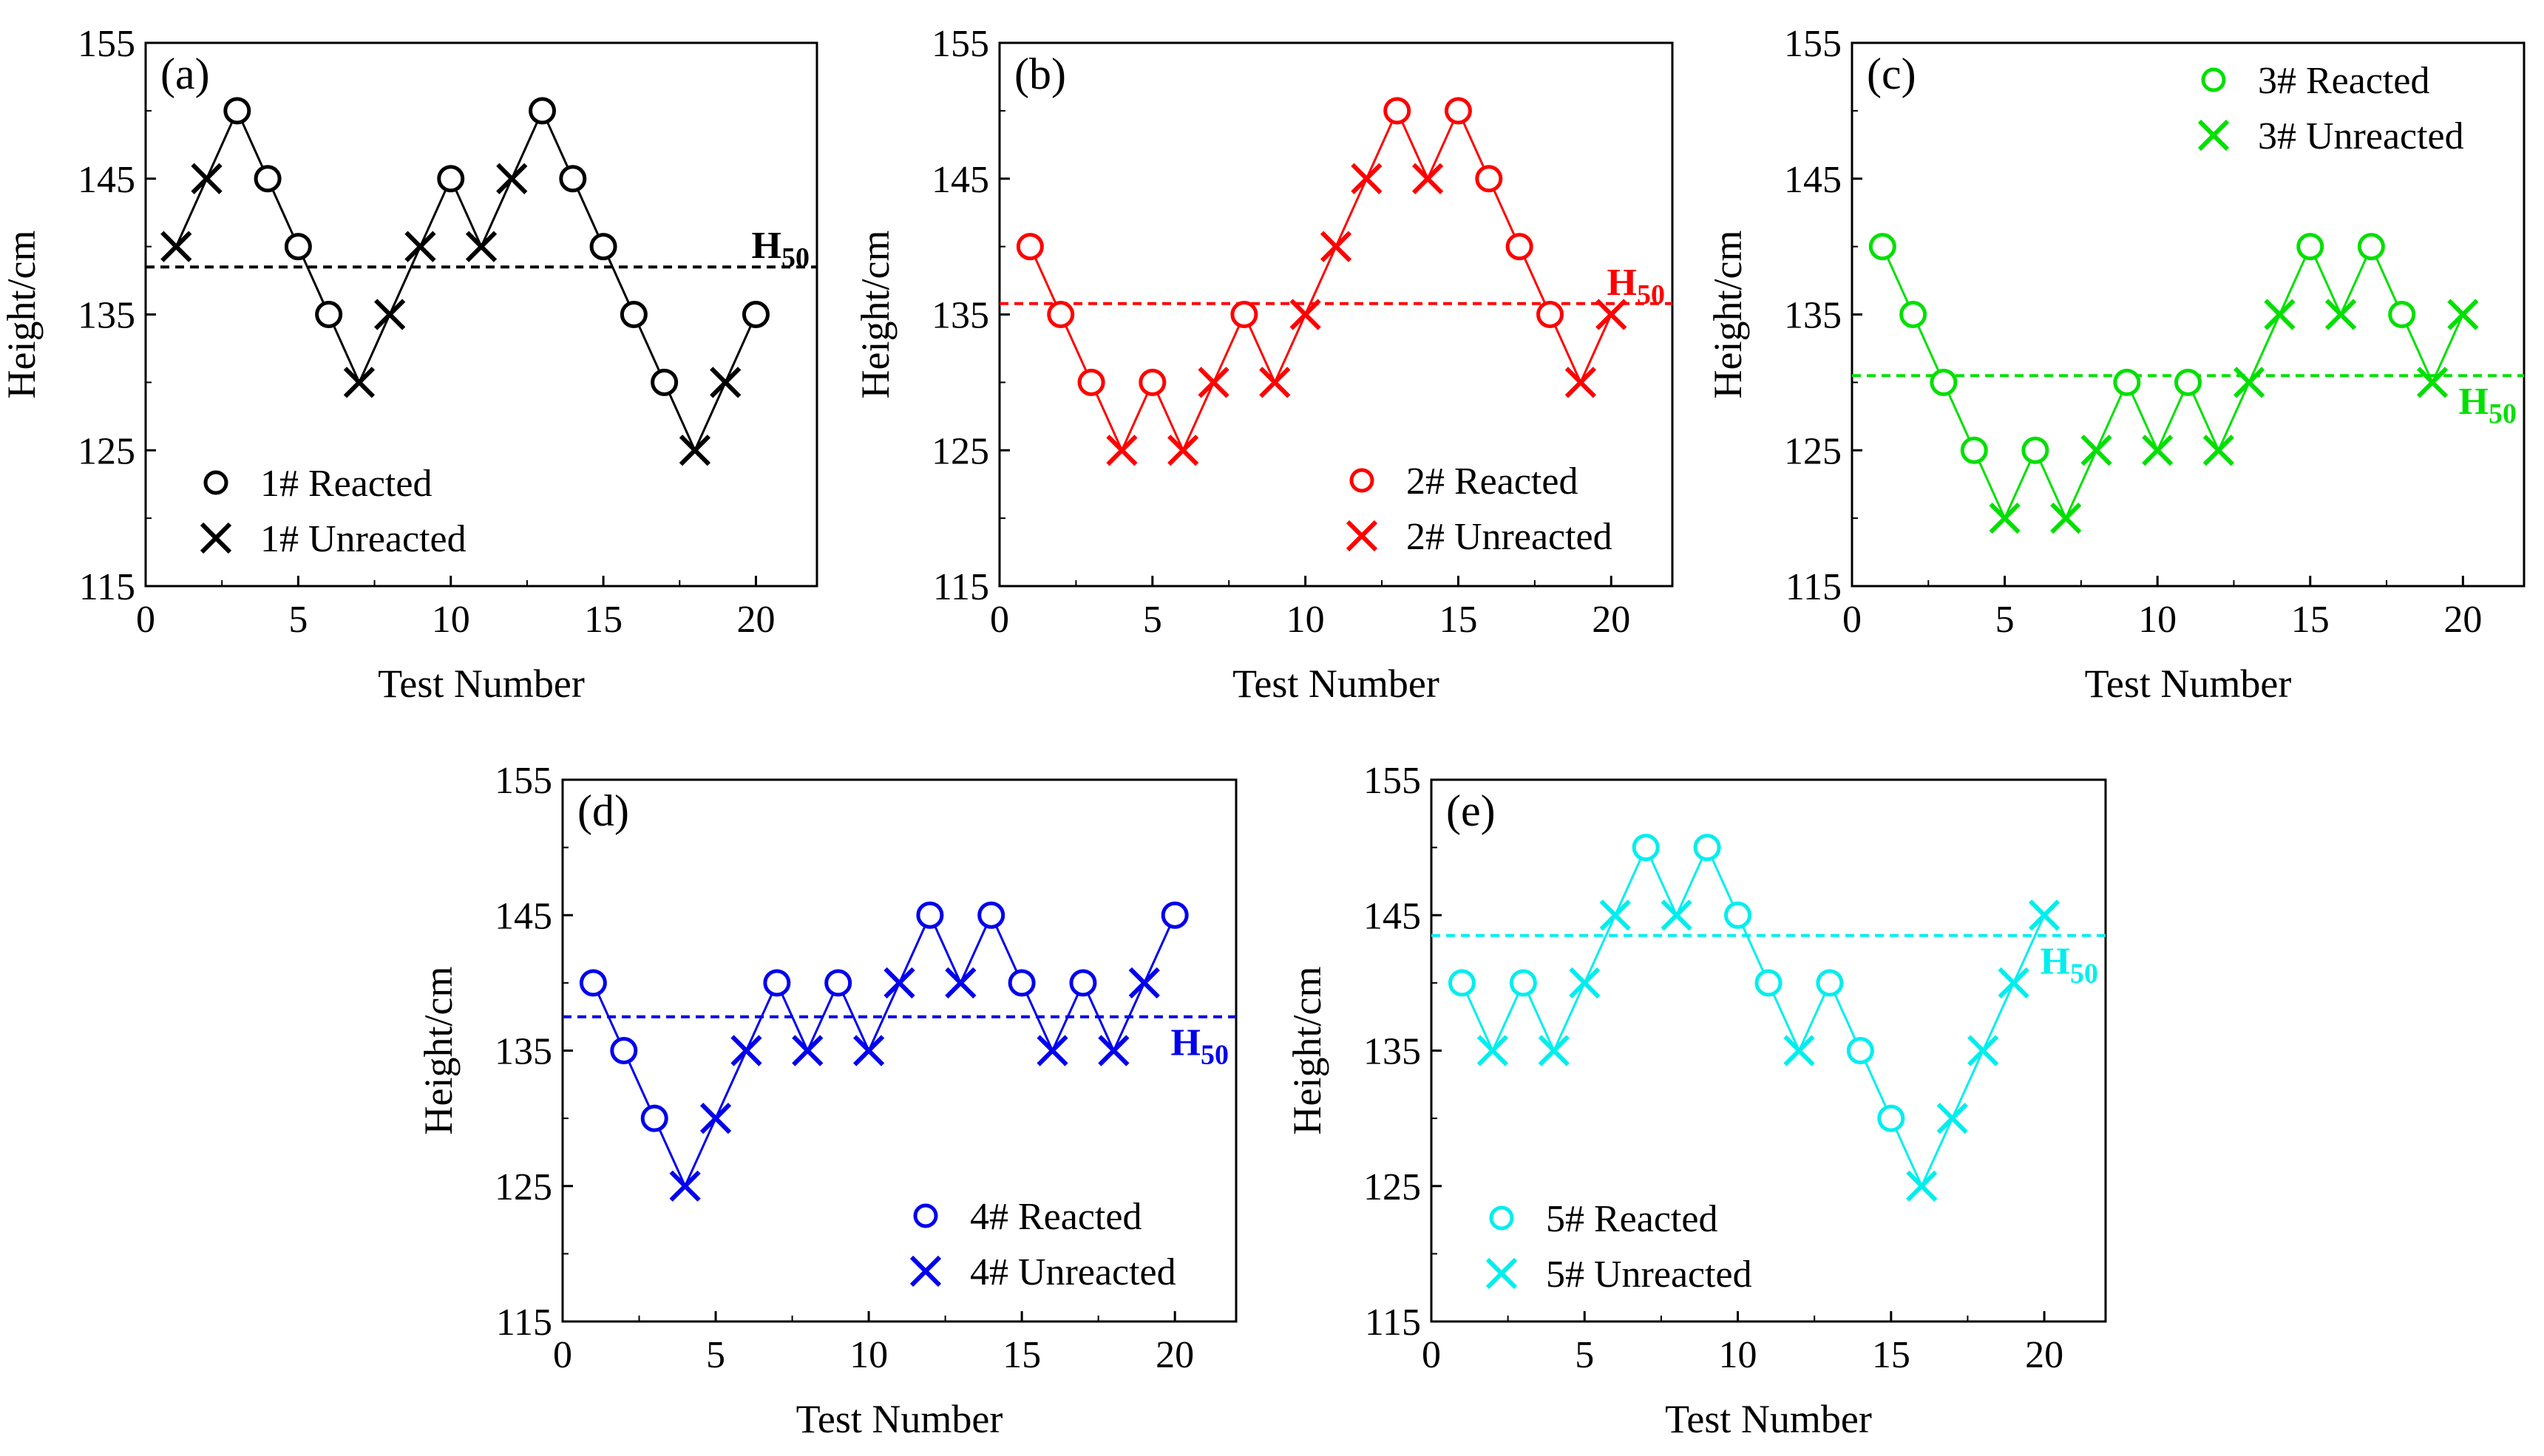  I want to click on panel-label: (b), so click(1040, 74).